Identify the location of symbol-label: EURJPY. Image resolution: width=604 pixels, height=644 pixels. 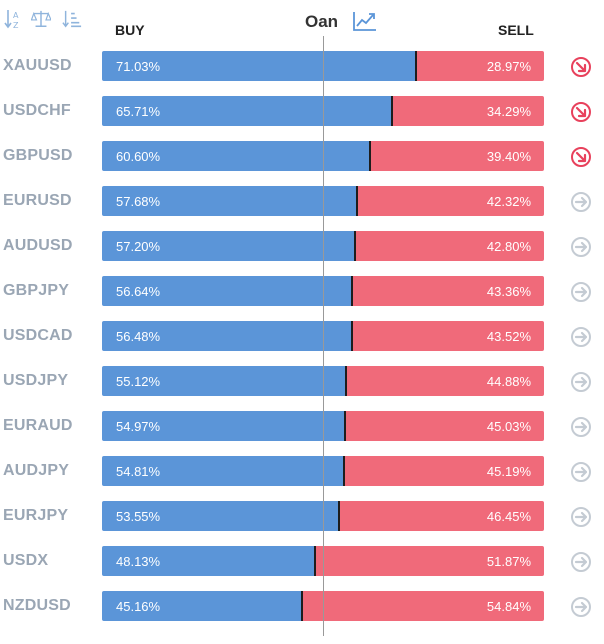
(36, 515).